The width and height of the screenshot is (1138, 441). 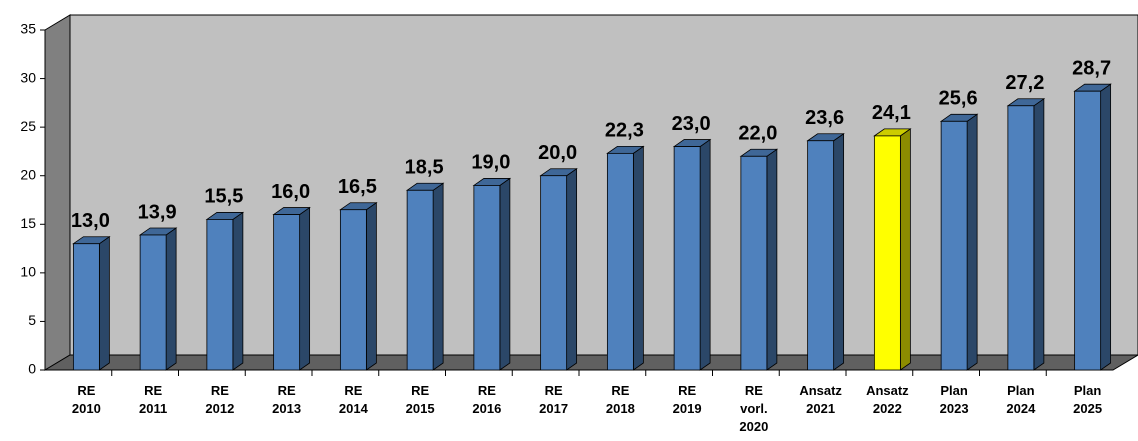 What do you see at coordinates (86, 399) in the screenshot?
I see `x-tick-label: RE 2010` at bounding box center [86, 399].